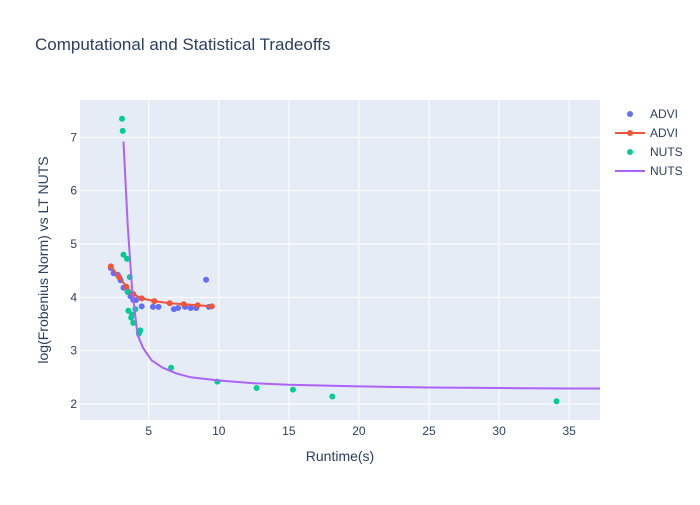 This screenshot has width=700, height=505. What do you see at coordinates (649, 171) in the screenshot?
I see `legend-item-4: NUTS` at bounding box center [649, 171].